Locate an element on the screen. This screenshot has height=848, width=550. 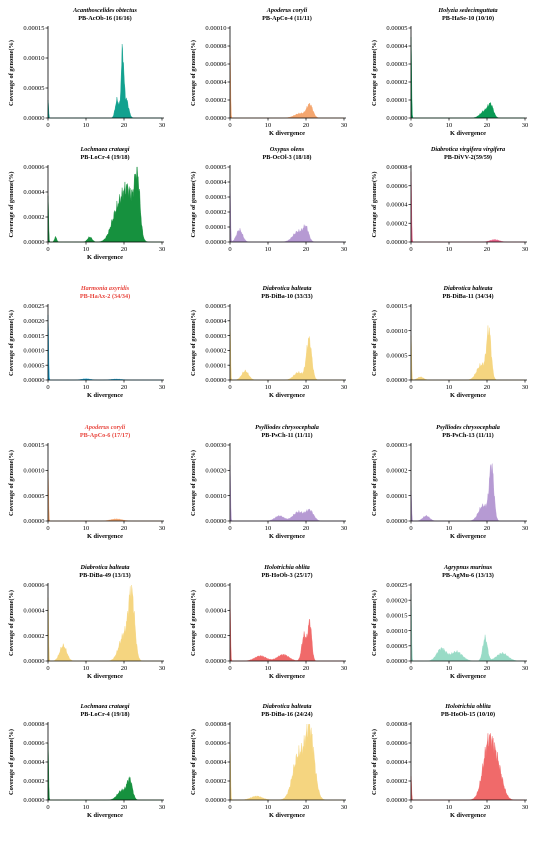
panel-subtitle: PB-AgMu-6 (13/13) is located at coordinates (468, 575).